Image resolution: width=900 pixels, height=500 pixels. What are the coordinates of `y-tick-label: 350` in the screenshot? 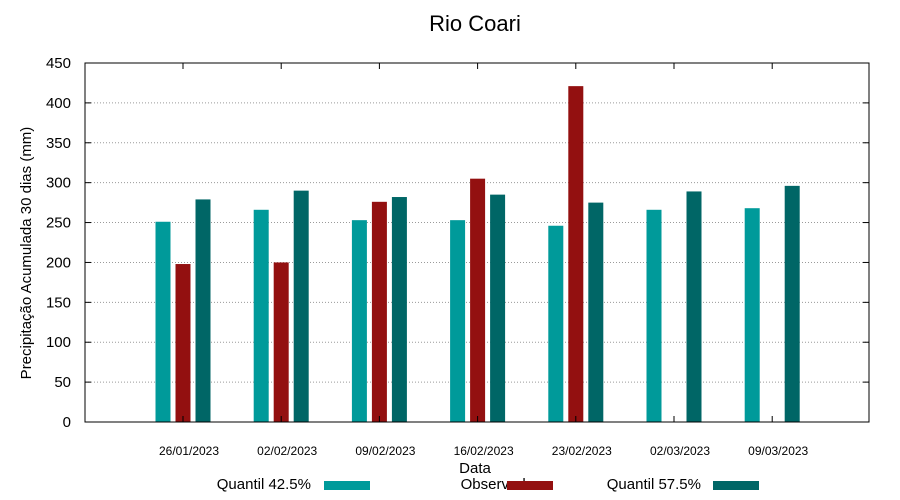 It's located at (58, 143).